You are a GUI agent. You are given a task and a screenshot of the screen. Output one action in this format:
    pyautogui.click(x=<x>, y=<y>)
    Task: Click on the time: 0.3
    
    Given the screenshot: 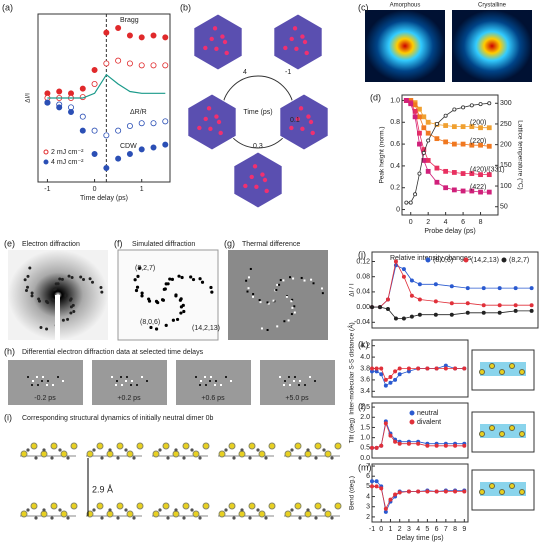 What is the action you would take?
    pyautogui.click(x=258, y=146)
    